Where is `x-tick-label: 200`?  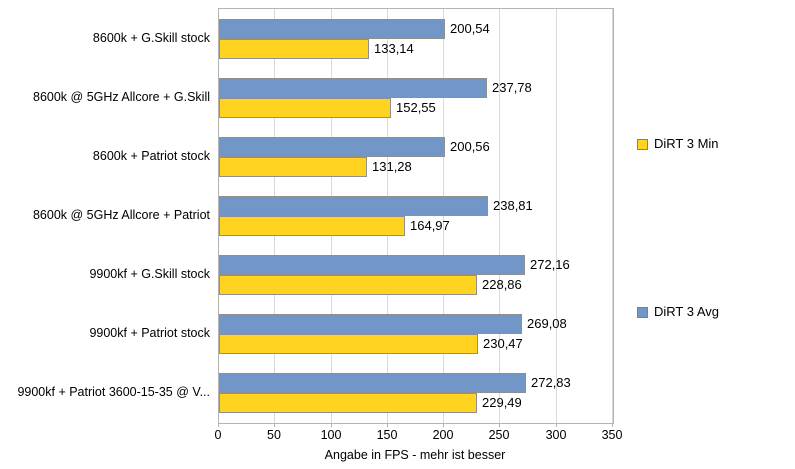
x-tick-label: 200 is located at coordinates (443, 435).